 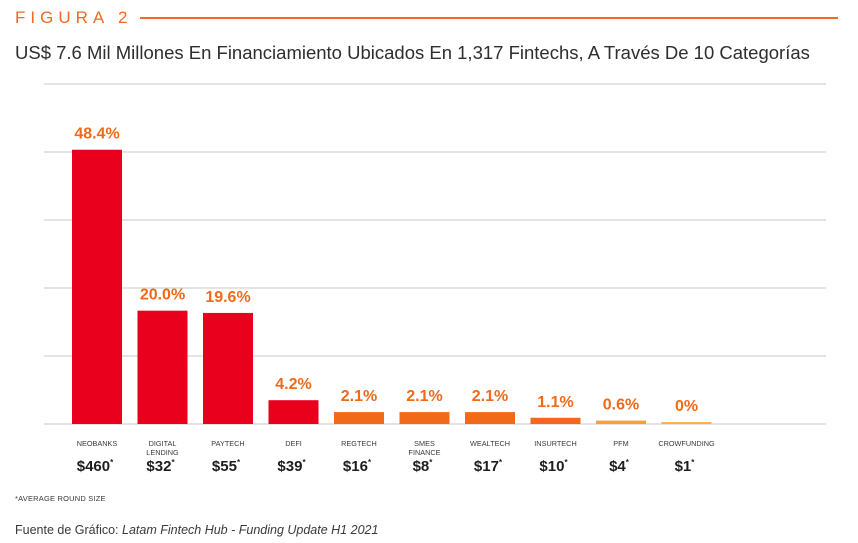 I want to click on value-label: 0%, so click(x=686, y=406).